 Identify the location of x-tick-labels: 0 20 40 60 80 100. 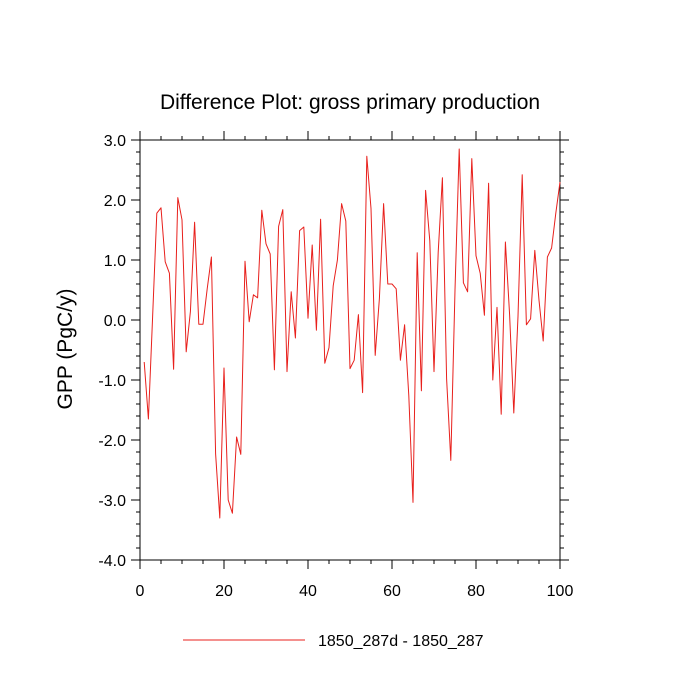
(355, 591).